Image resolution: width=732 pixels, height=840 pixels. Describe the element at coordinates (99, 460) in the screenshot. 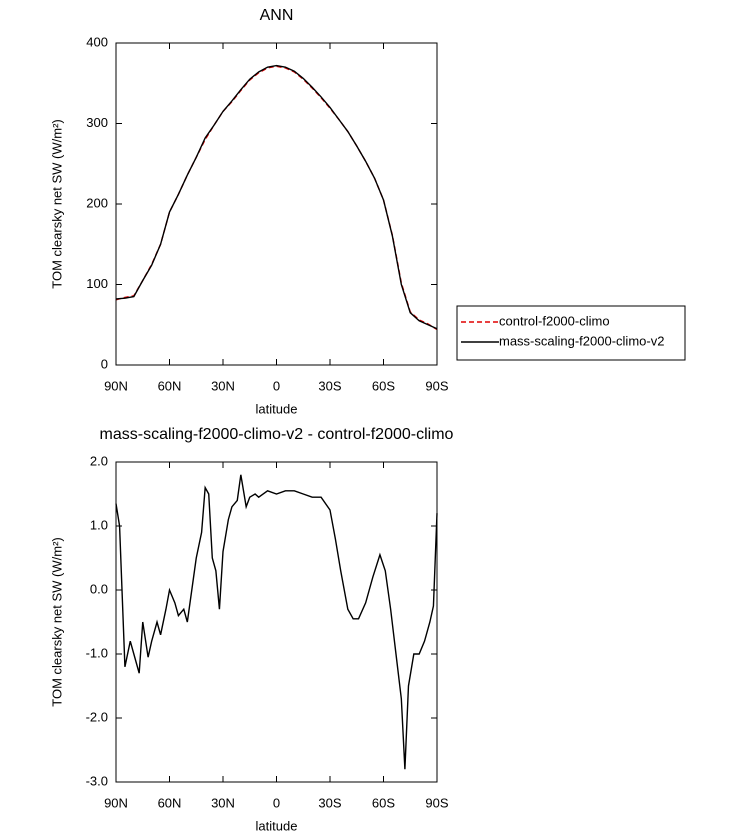

I see `y-tick-label: 2.0` at that location.